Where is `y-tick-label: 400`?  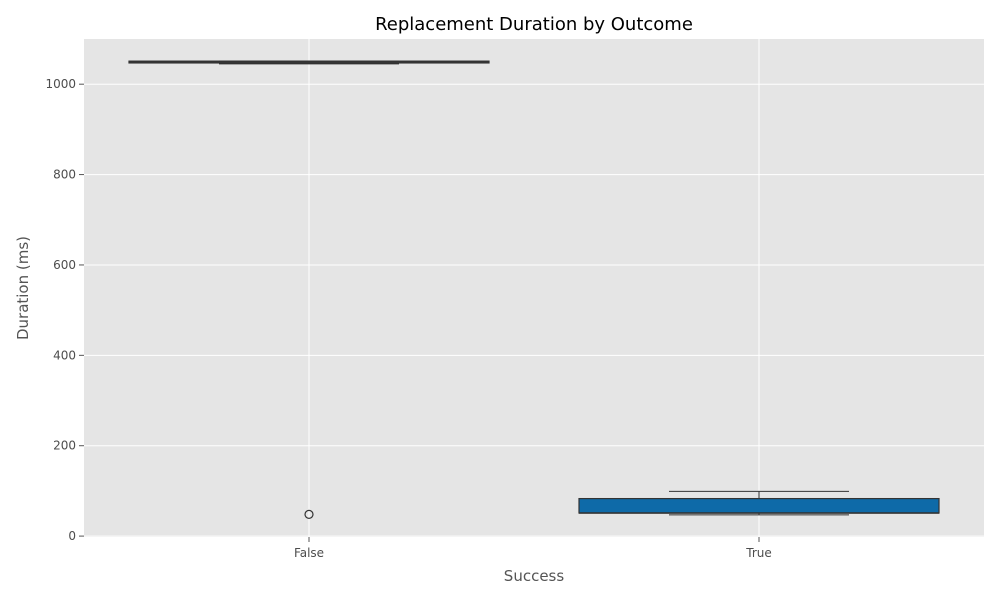 y-tick-label: 400 is located at coordinates (64, 355).